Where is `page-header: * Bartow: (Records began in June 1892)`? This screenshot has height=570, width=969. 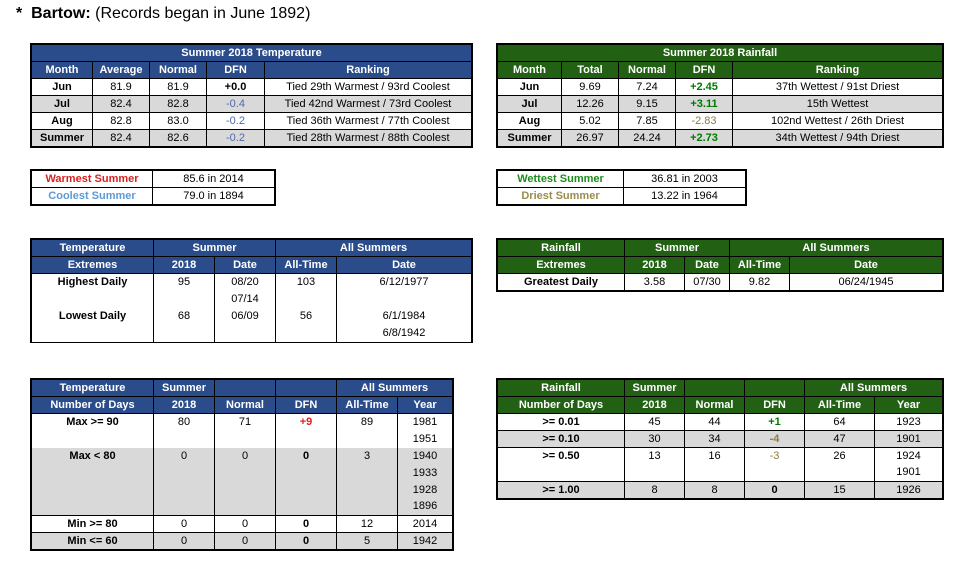 page-header: * Bartow: (Records began in June 1892) is located at coordinates (163, 14).